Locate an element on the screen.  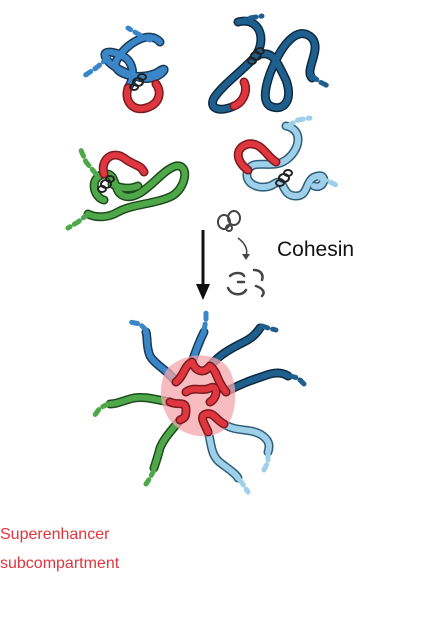
chromatin-loop-blue is located at coordinates (125, 69).